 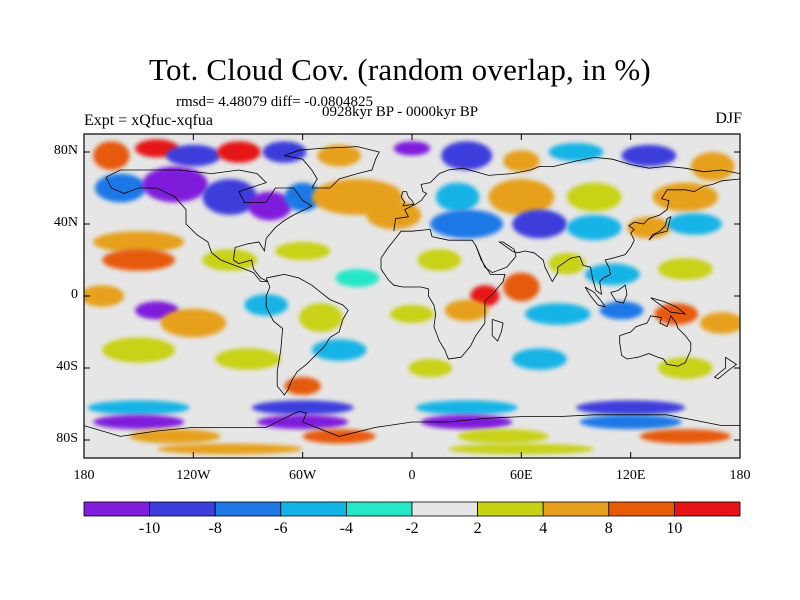 What do you see at coordinates (728, 118) in the screenshot?
I see `season-text: DJF` at bounding box center [728, 118].